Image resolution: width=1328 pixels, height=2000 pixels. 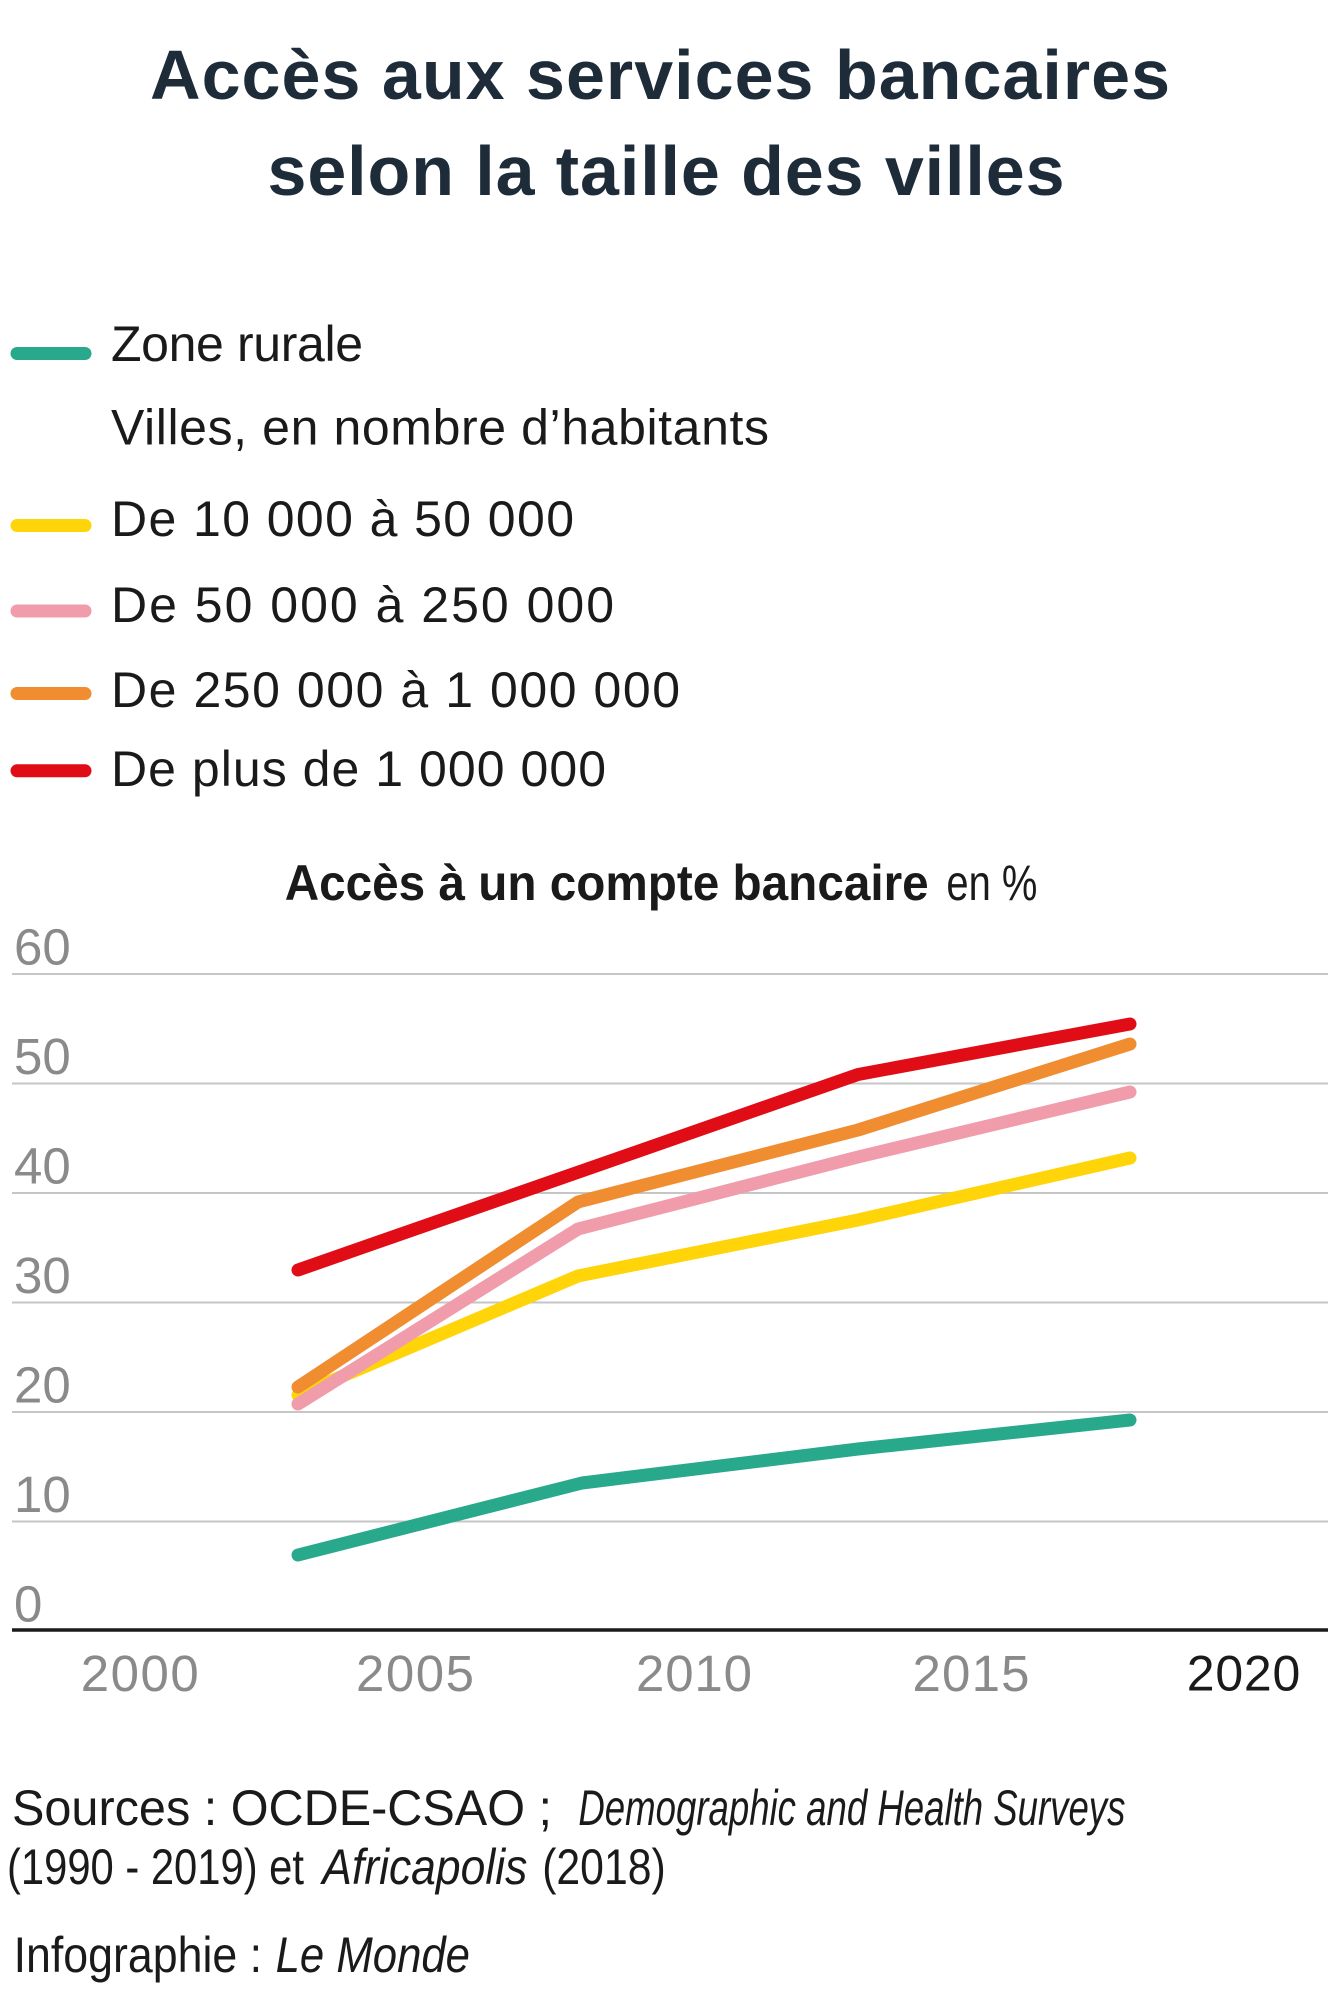 What do you see at coordinates (604, 1867) in the screenshot?
I see `svg-text: (2018)` at bounding box center [604, 1867].